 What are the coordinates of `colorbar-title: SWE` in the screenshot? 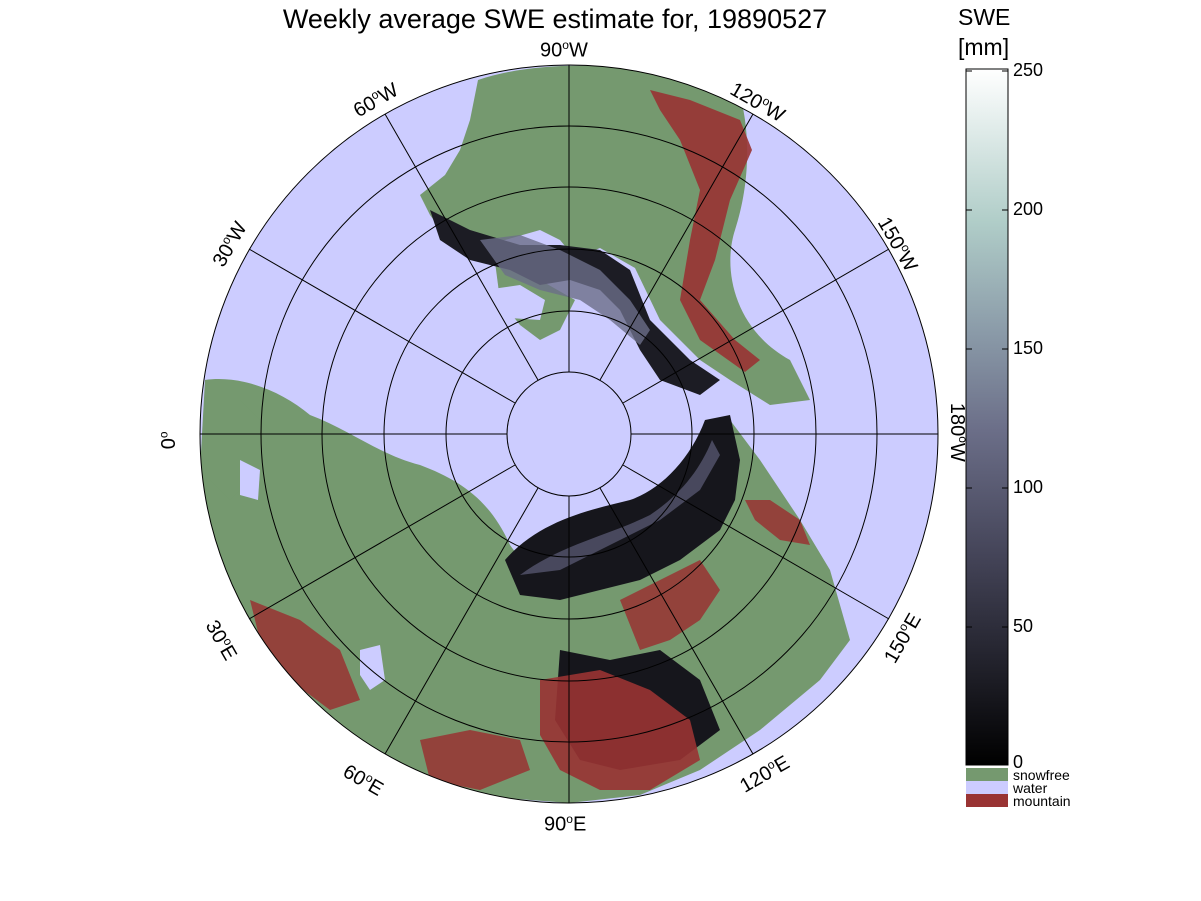 It's located at (984, 17).